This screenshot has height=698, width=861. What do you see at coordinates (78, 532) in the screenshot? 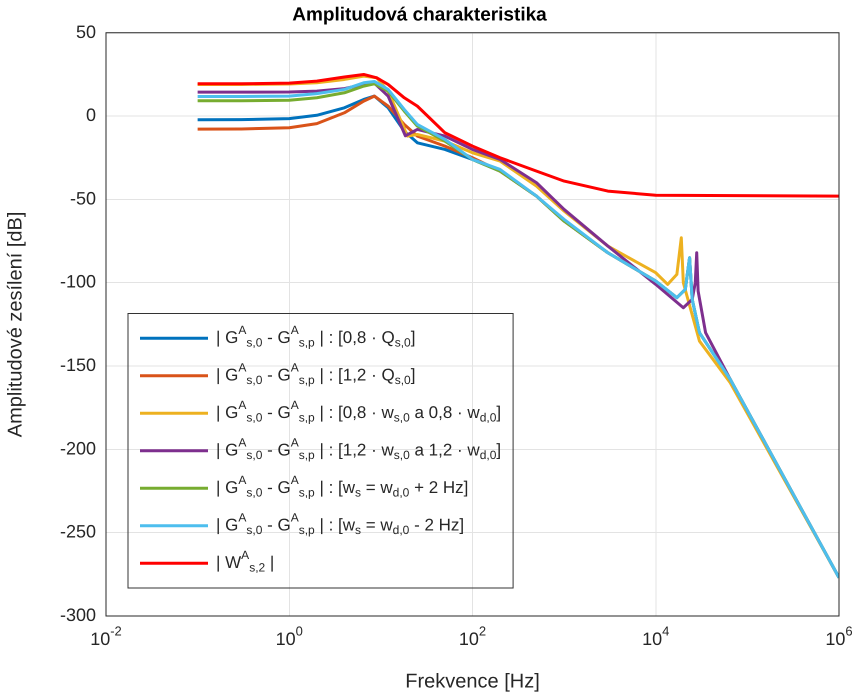
I see `y-tick-label: -250` at bounding box center [78, 532].